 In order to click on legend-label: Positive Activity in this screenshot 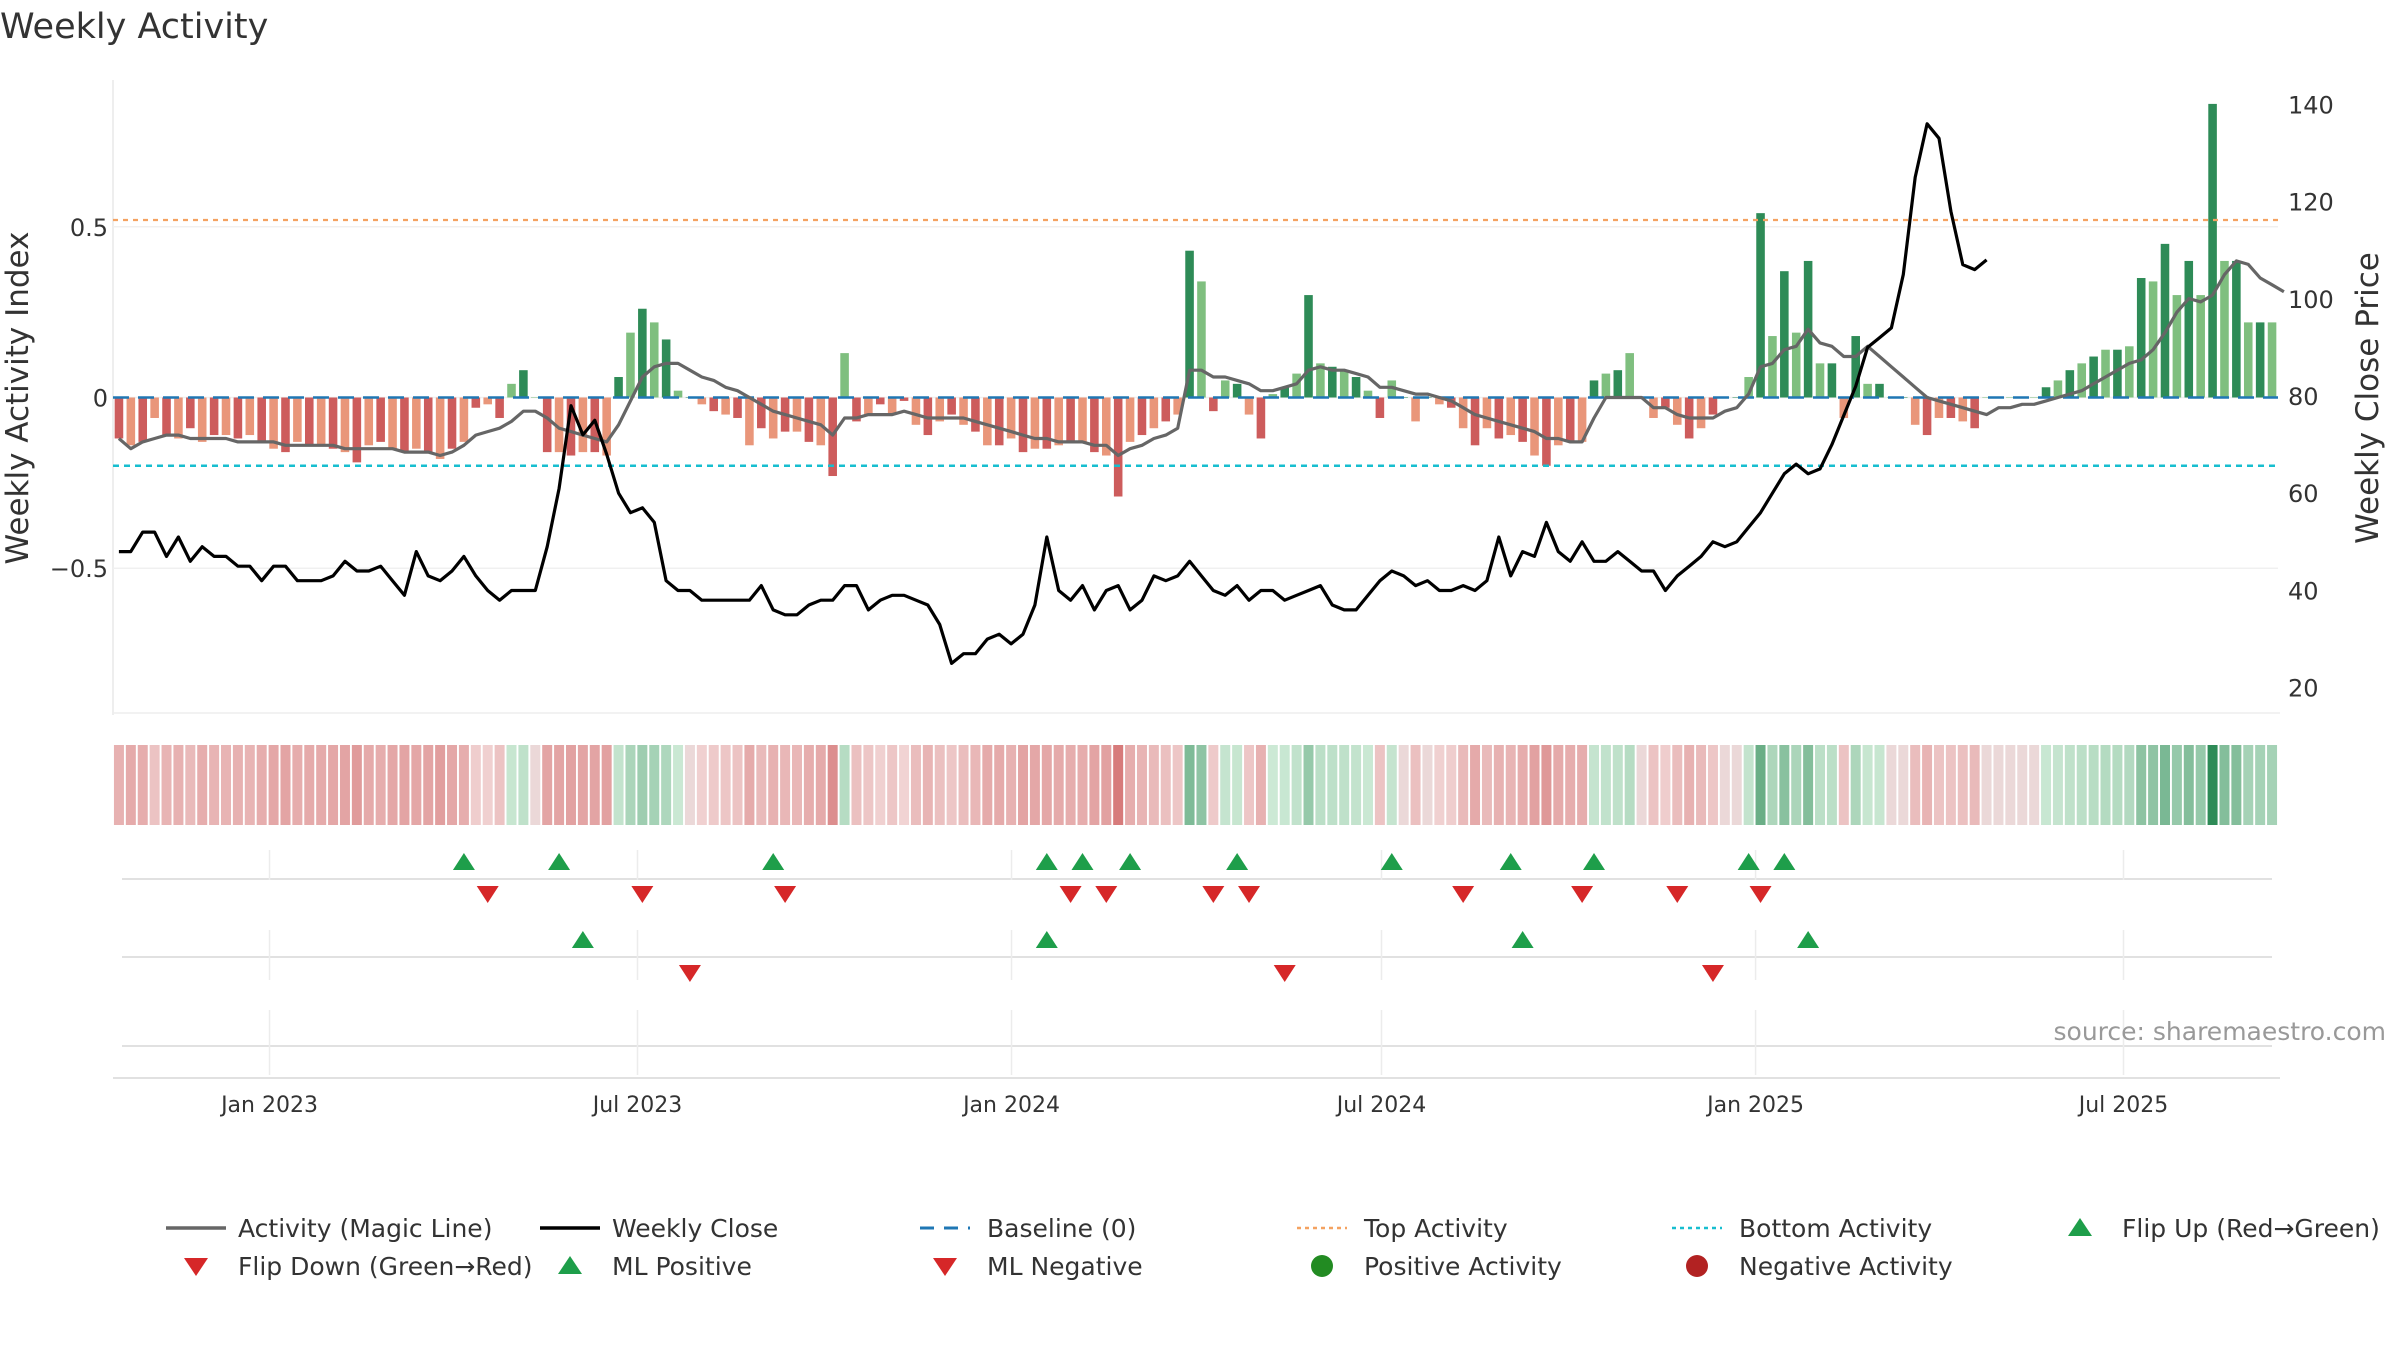, I will do `click(1463, 1266)`.